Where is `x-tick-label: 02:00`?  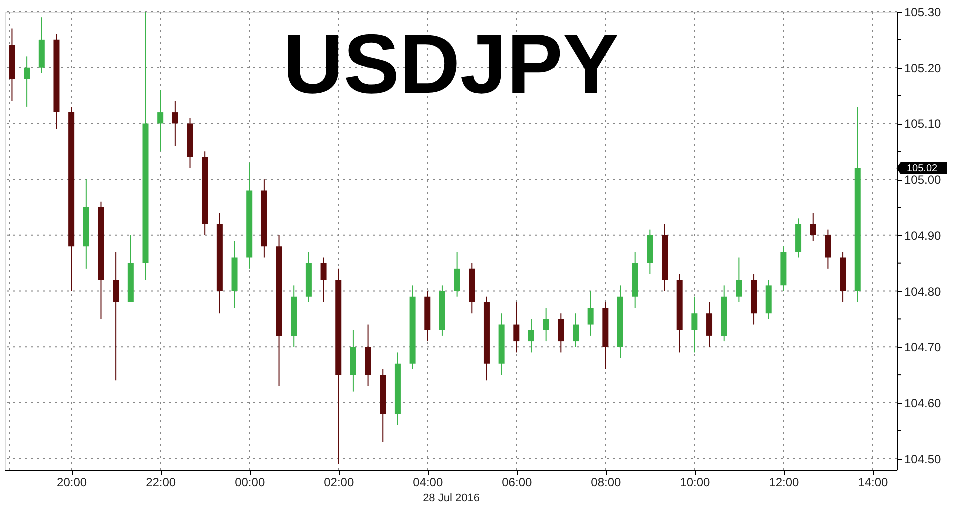
x-tick-label: 02:00 is located at coordinates (339, 483).